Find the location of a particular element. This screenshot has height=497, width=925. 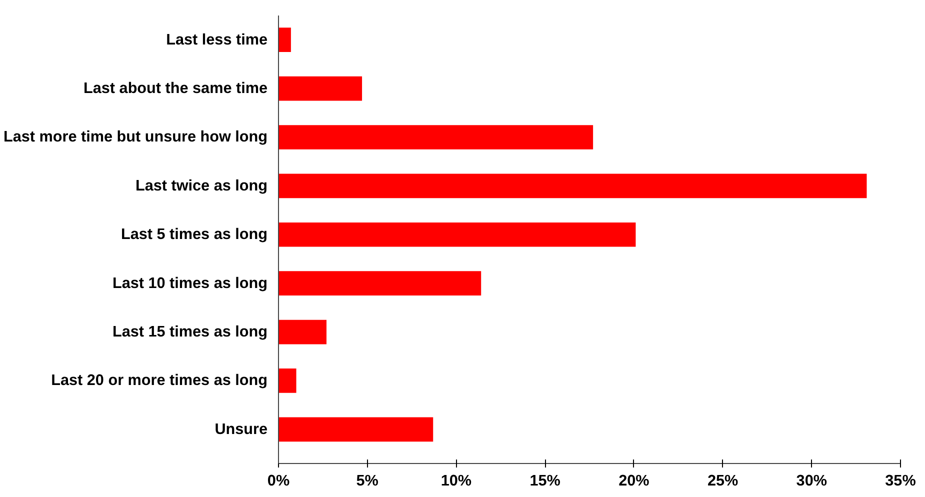

x-tick-label: 0% is located at coordinates (278, 481).